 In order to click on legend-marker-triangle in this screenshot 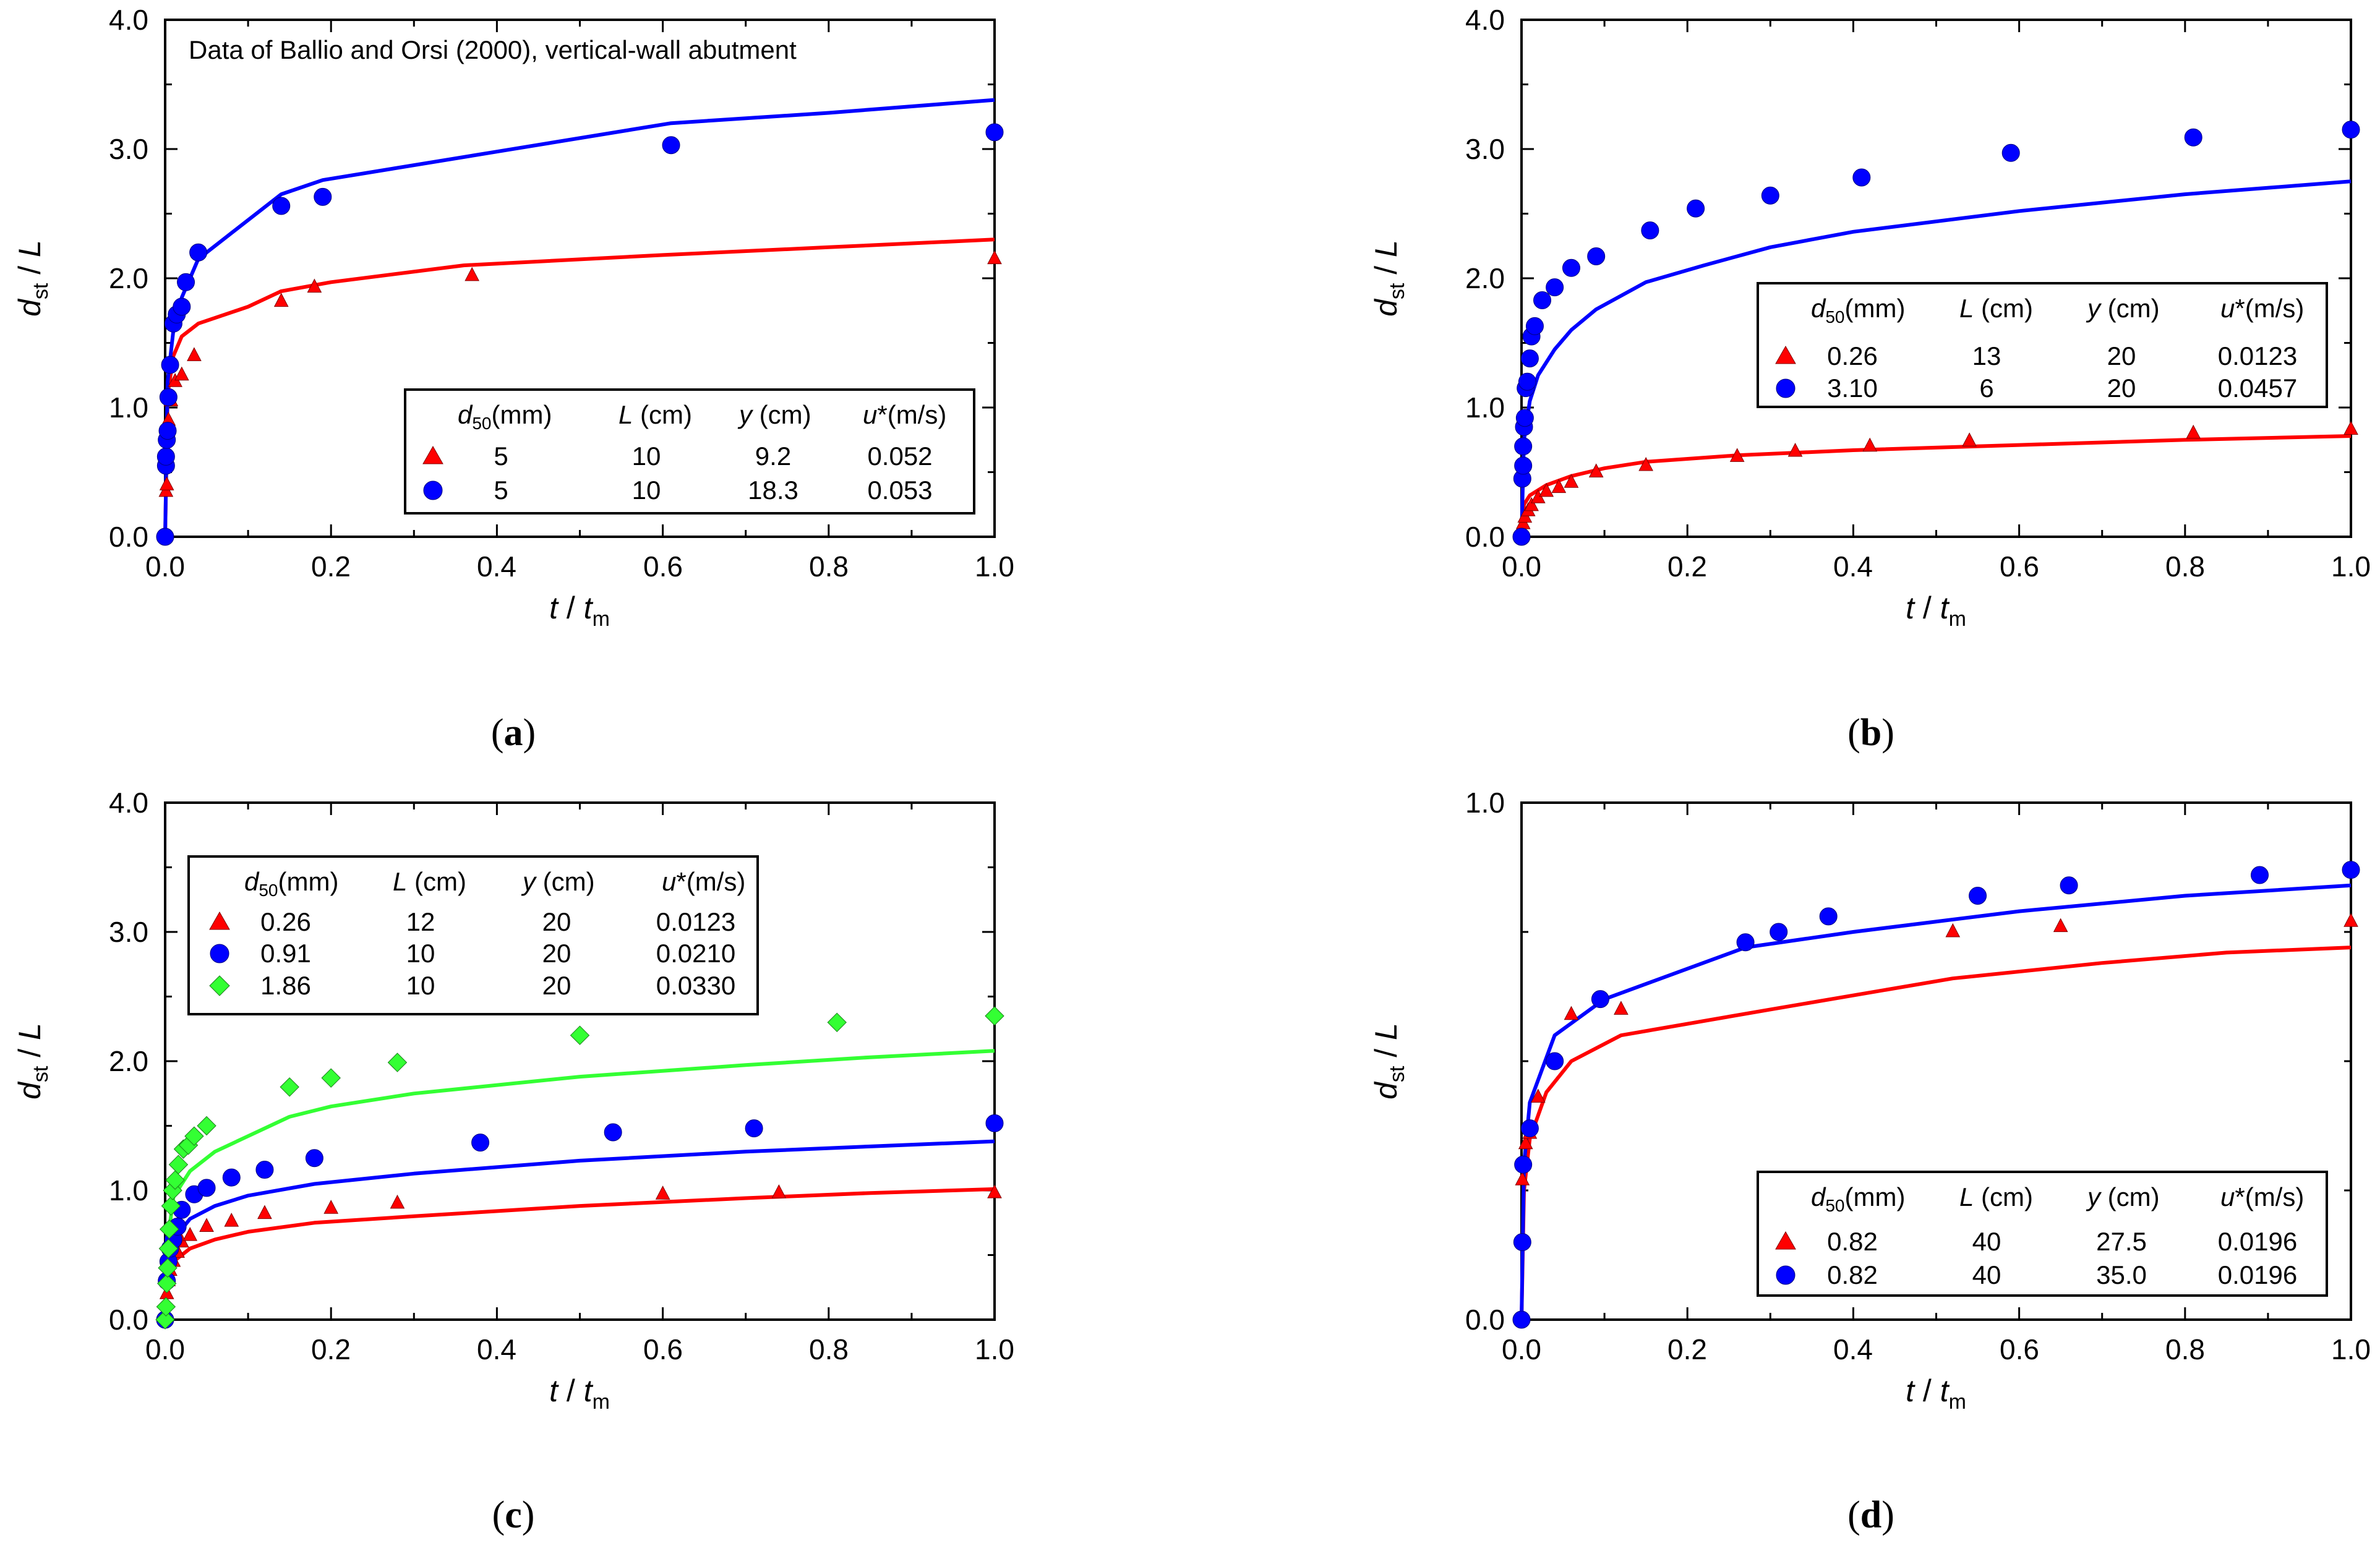, I will do `click(1785, 354)`.